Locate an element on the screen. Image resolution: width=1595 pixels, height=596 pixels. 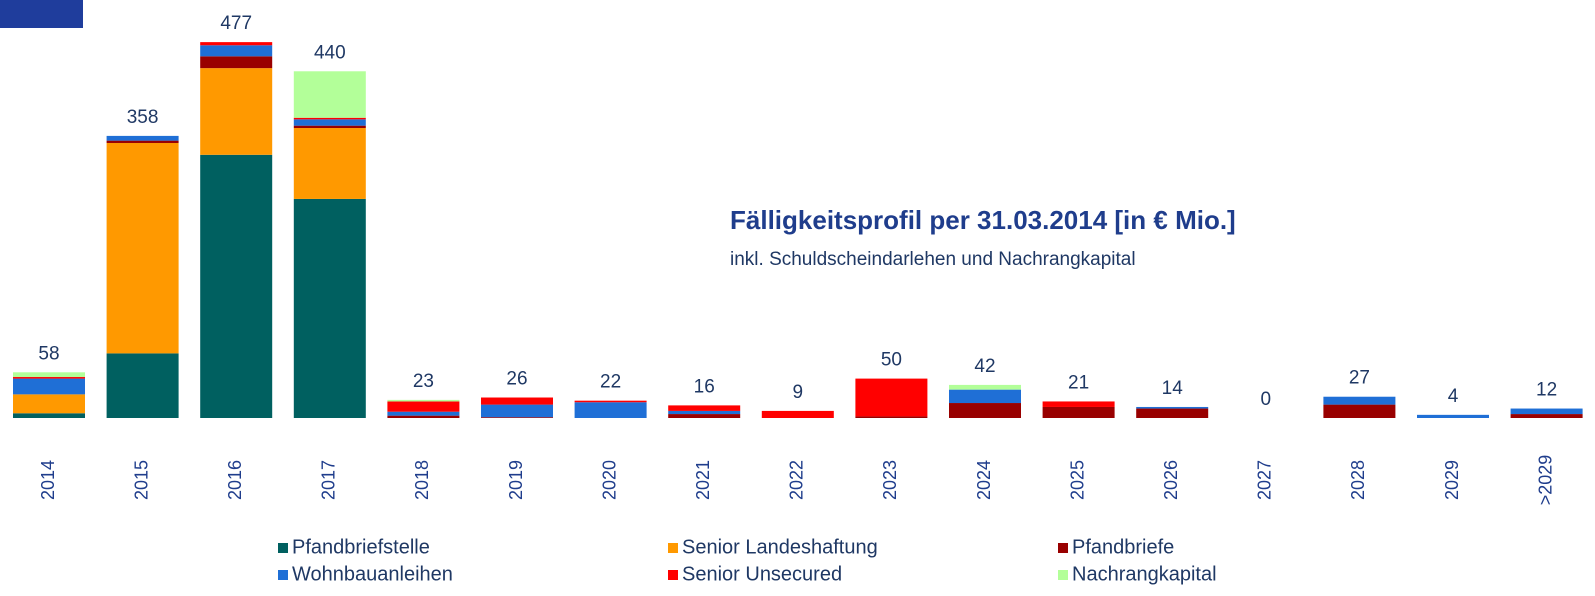
x-tick-label: 2014 is located at coordinates (48, 480).